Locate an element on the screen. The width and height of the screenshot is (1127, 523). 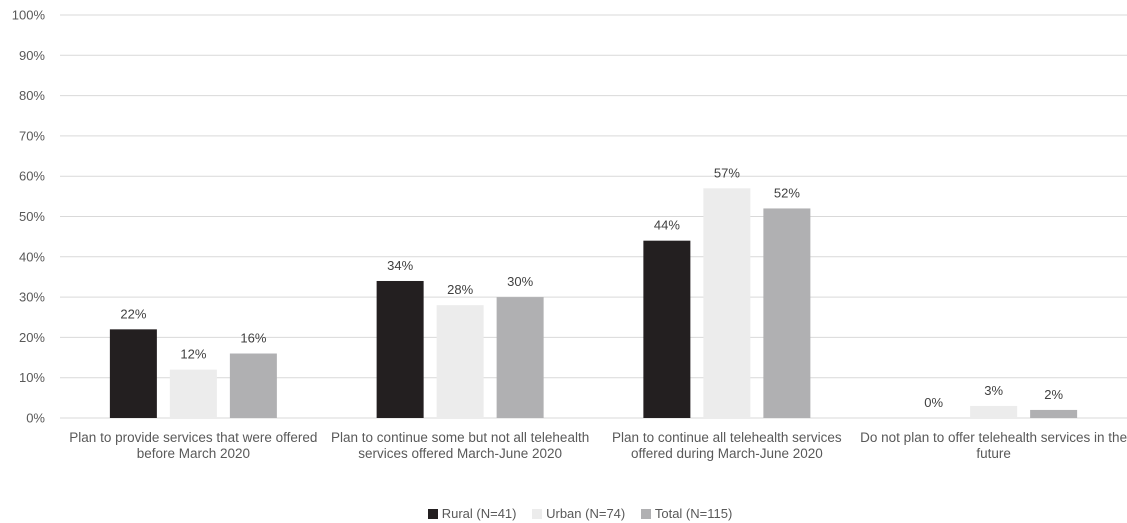
legend-item-total: Total (N=115) is located at coordinates (686, 513).